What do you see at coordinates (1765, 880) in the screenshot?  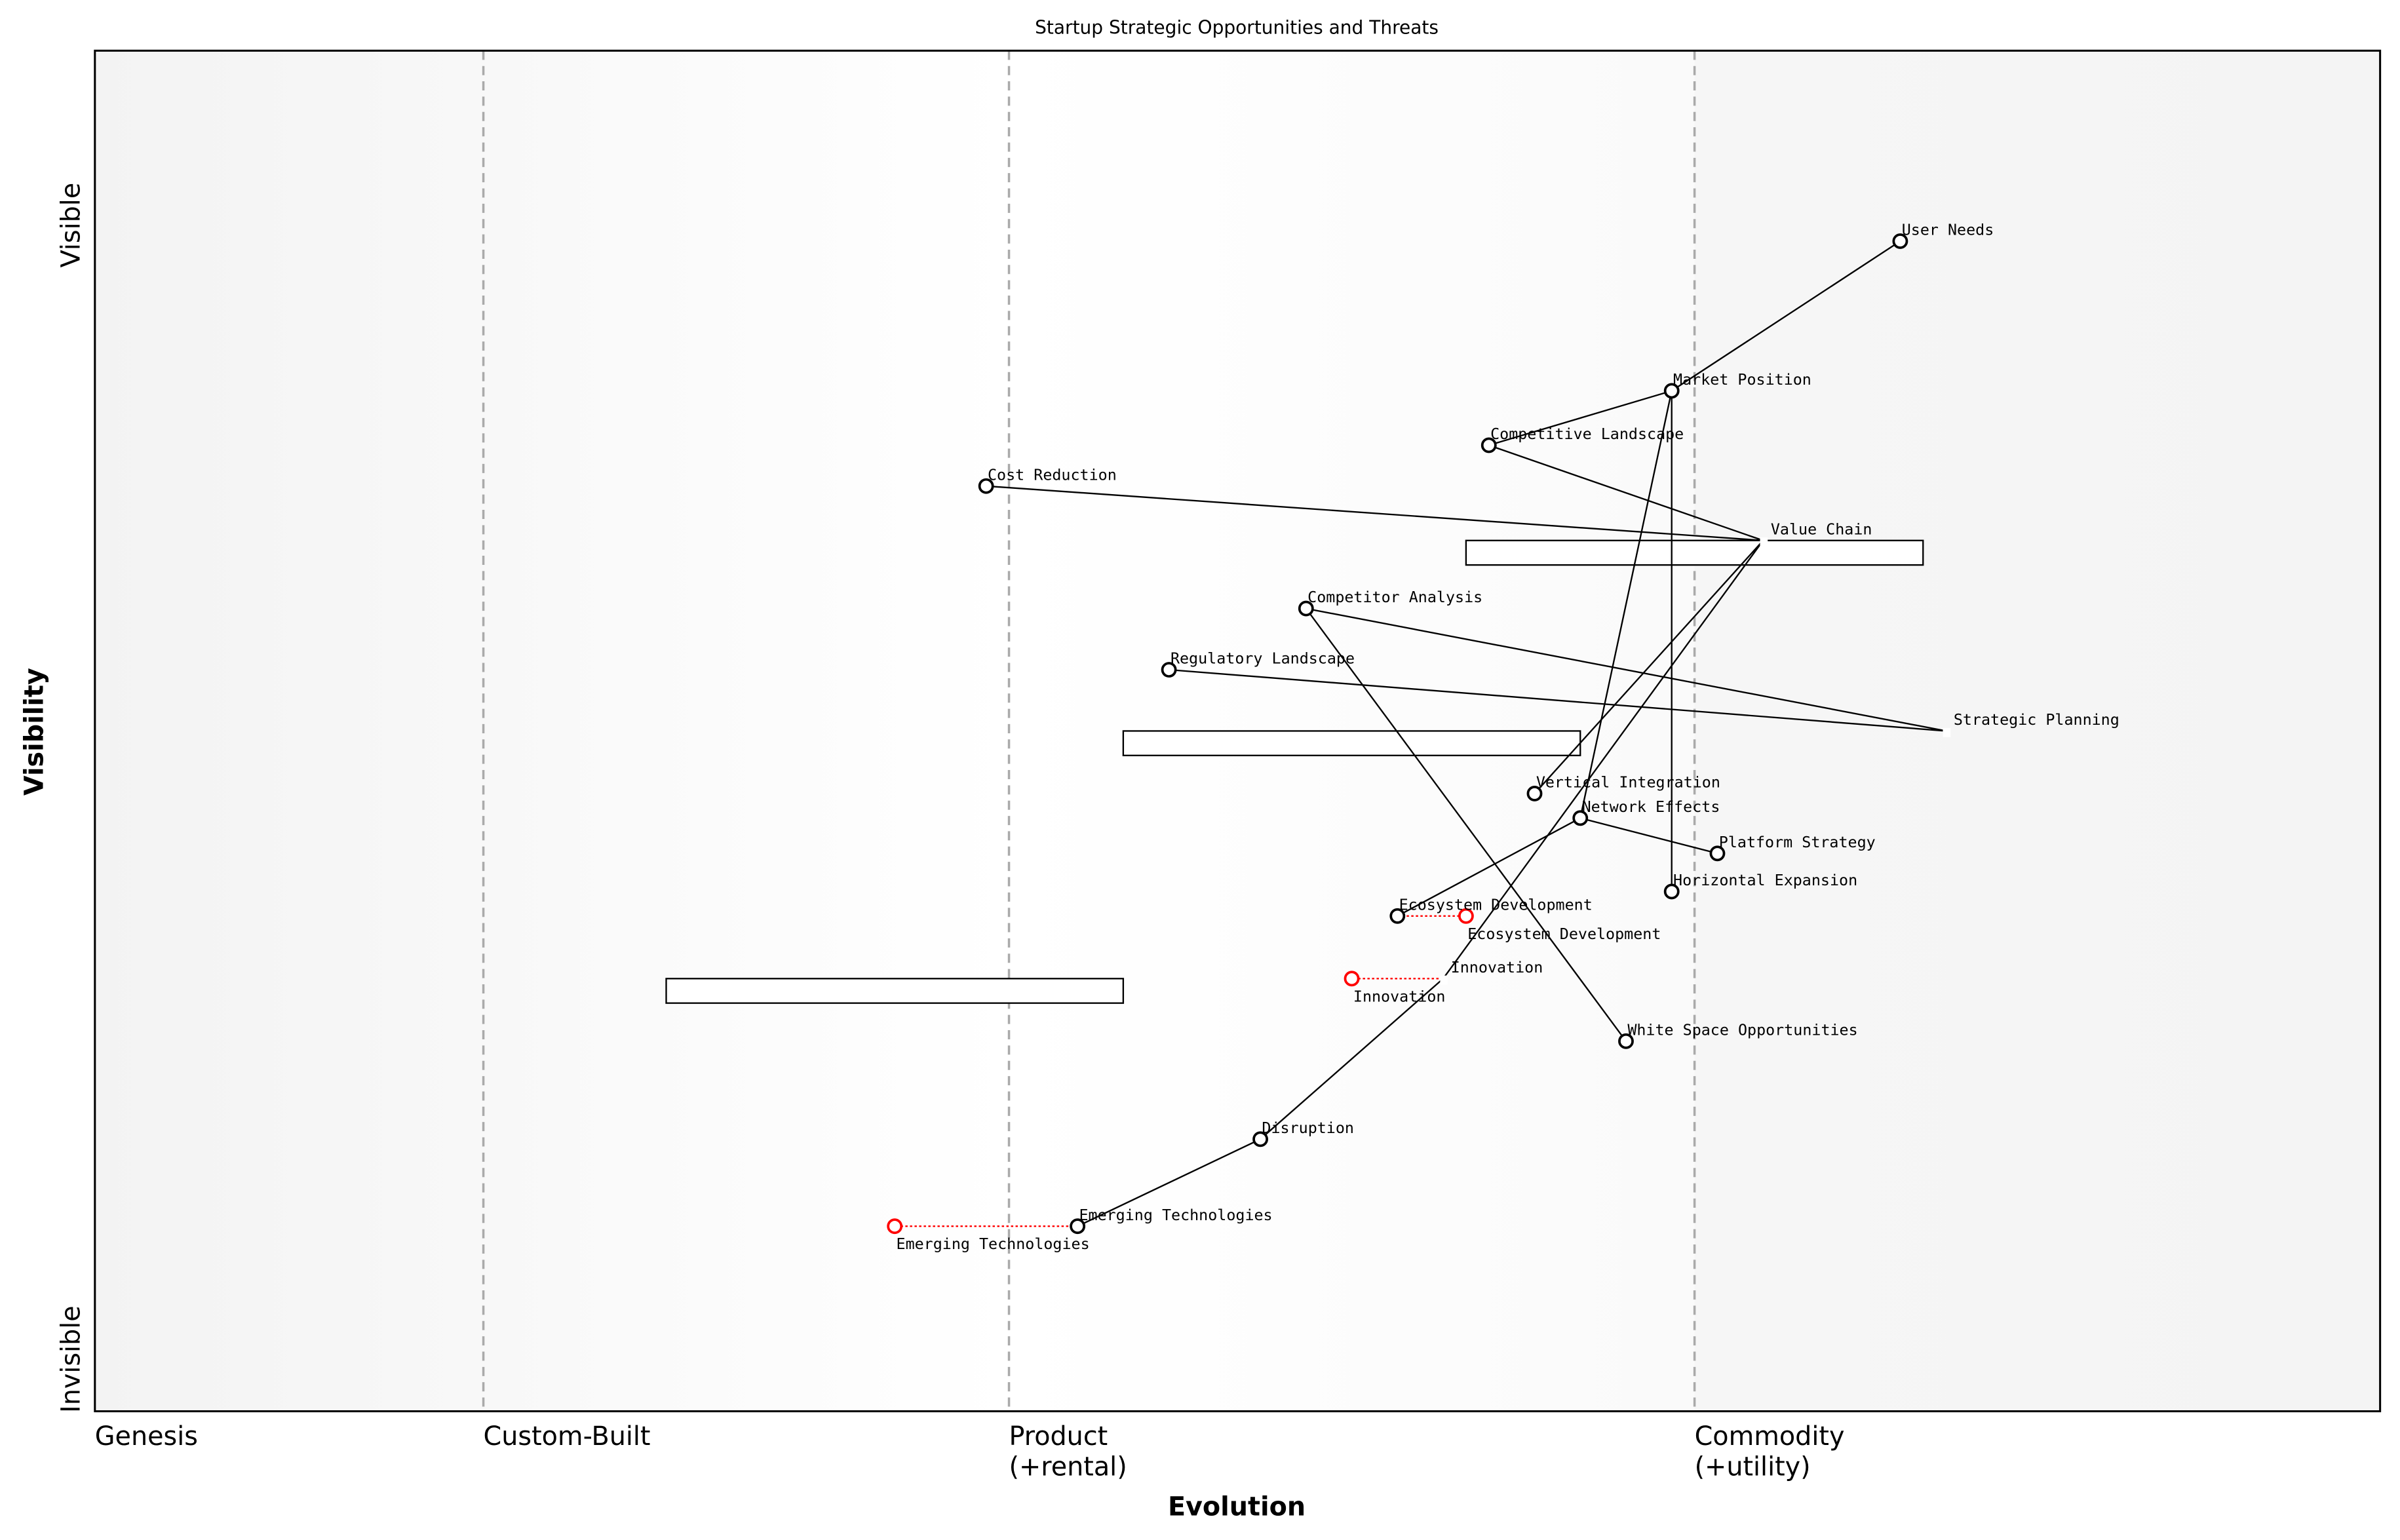 I see `component-label: Horizontal Expansion` at bounding box center [1765, 880].